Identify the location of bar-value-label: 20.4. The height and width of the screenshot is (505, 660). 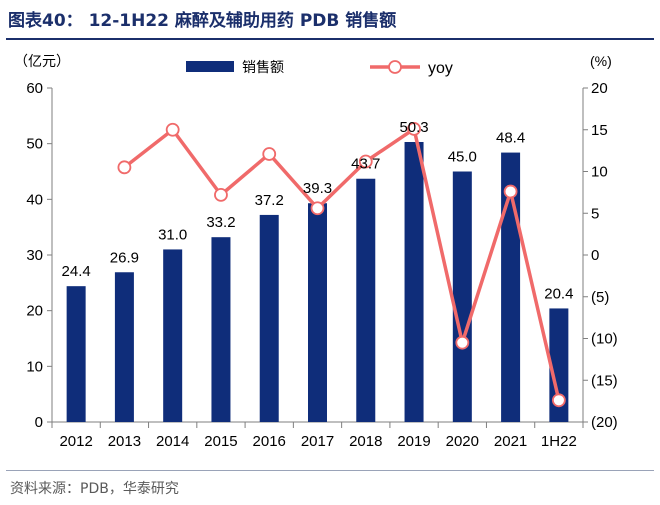
(558, 293).